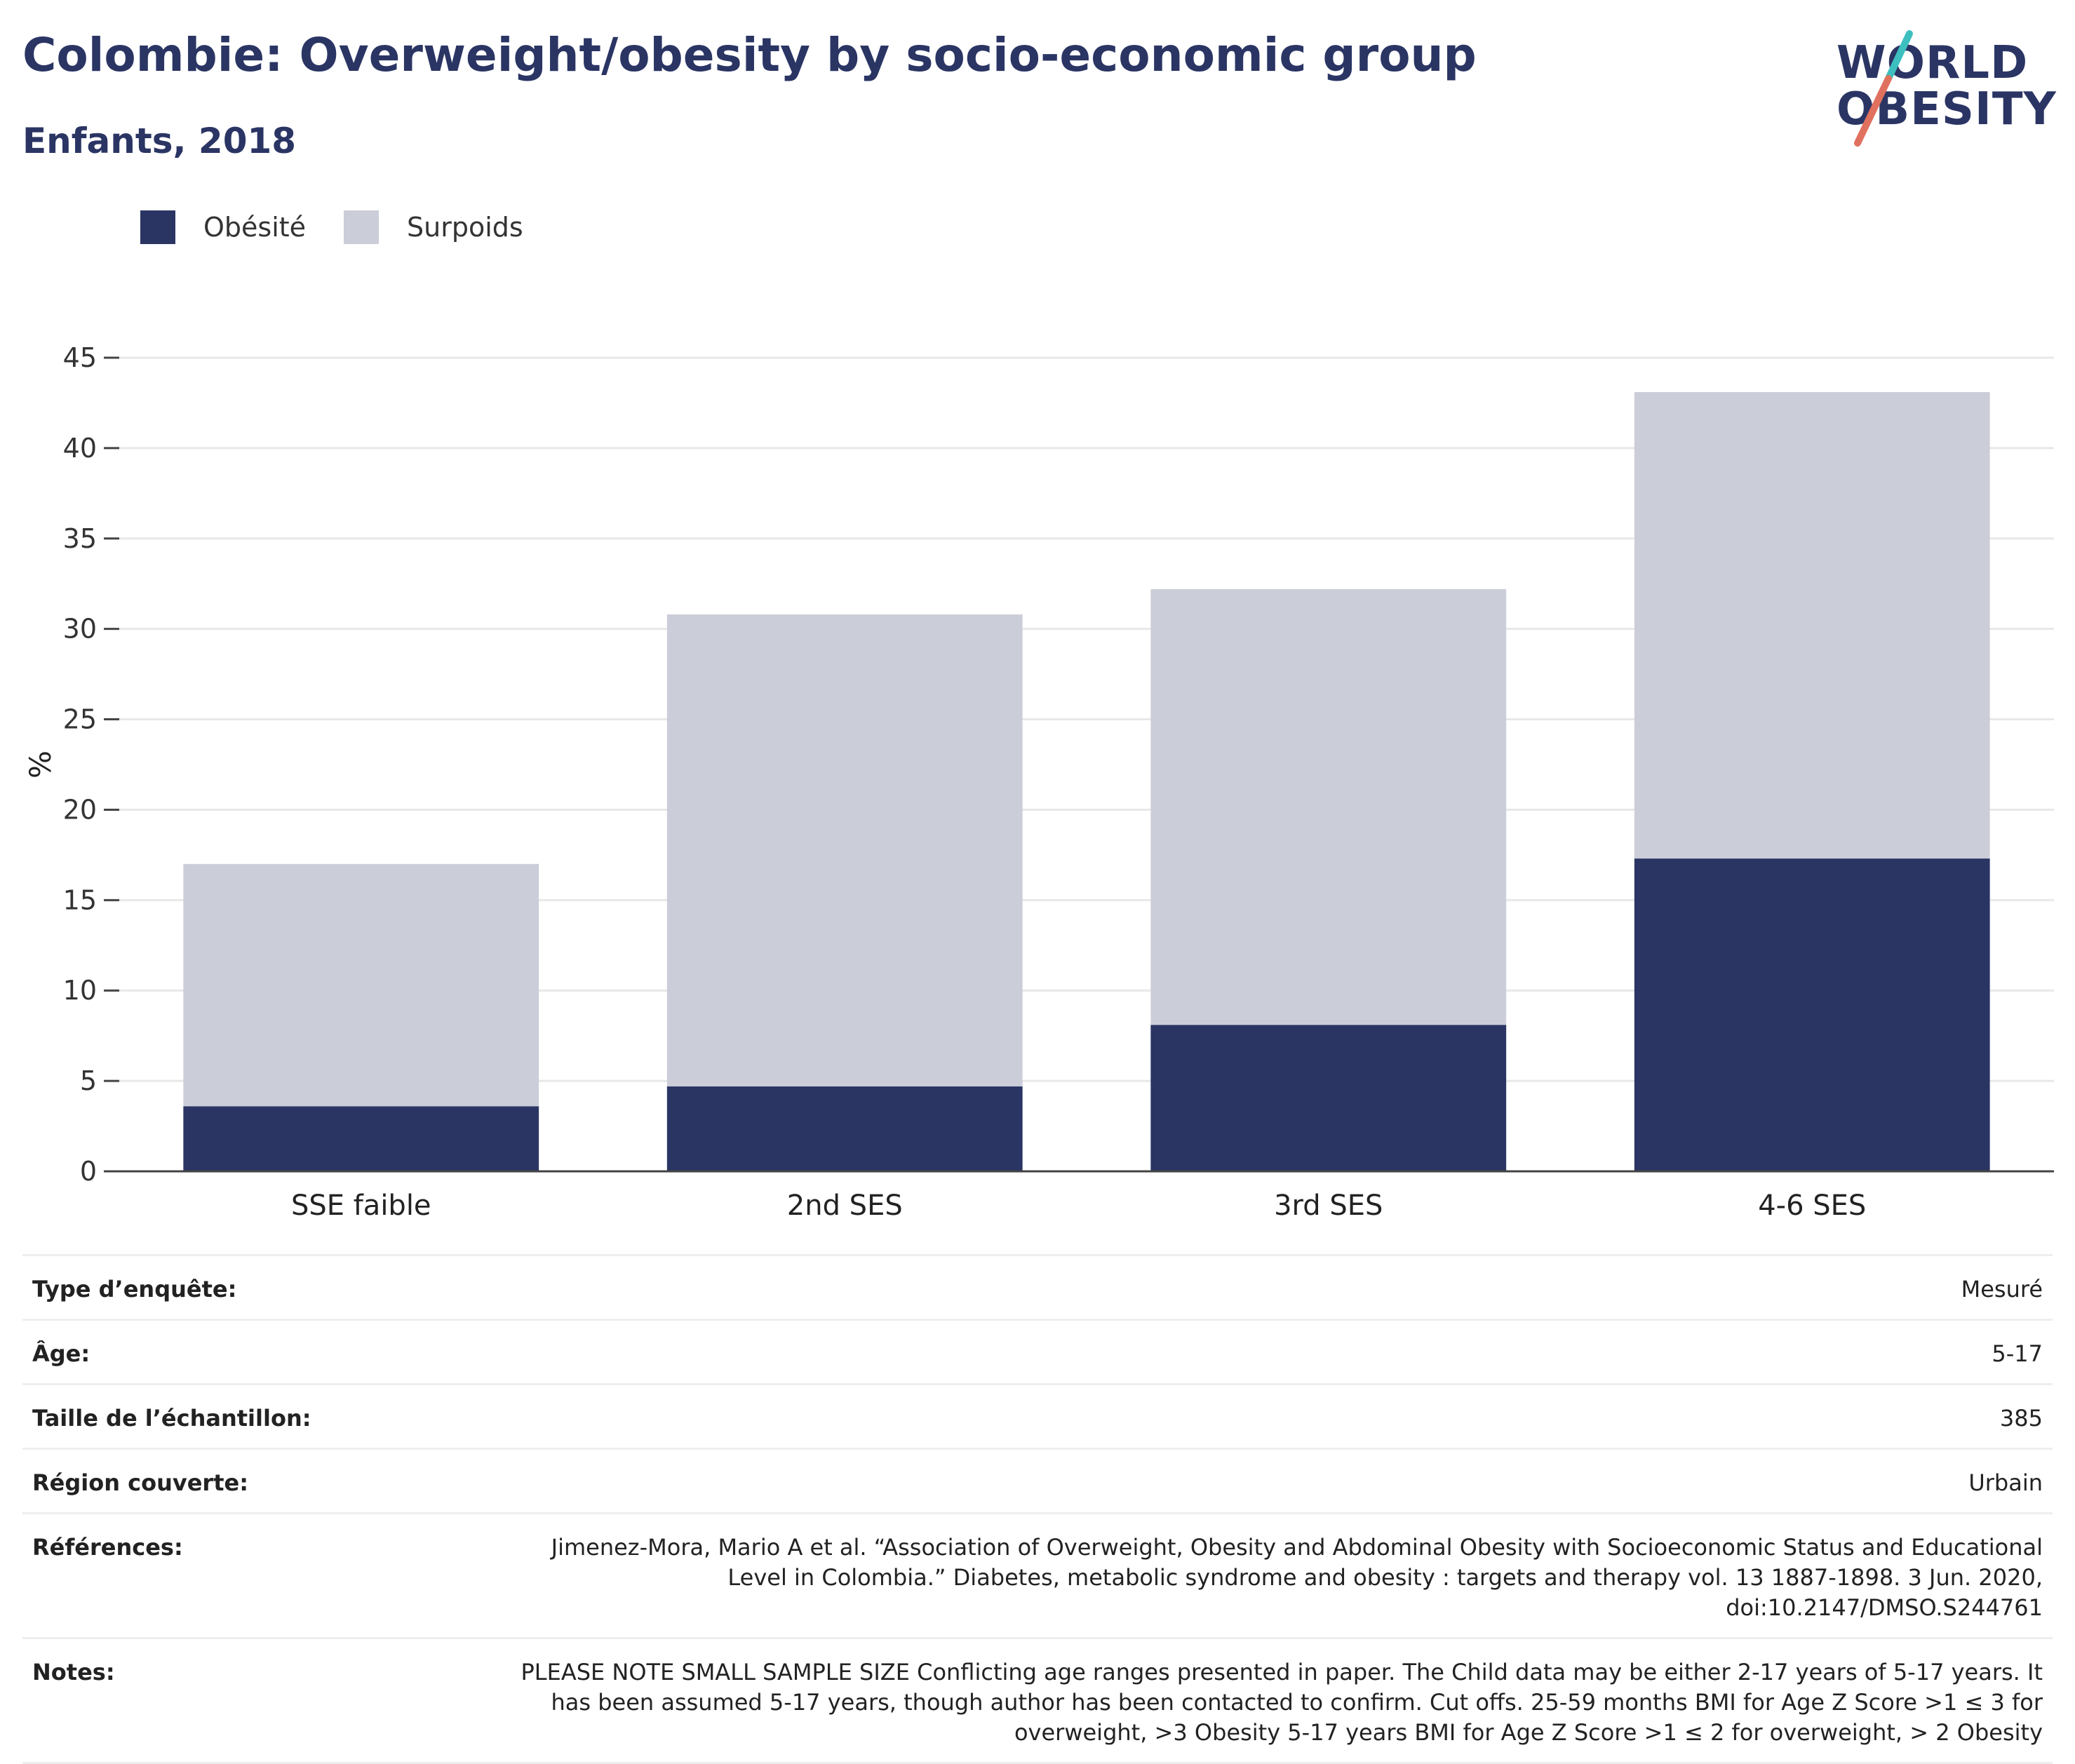 Image resolution: width=2075 pixels, height=1764 pixels. I want to click on info-value: Mesuré, so click(2002, 1289).